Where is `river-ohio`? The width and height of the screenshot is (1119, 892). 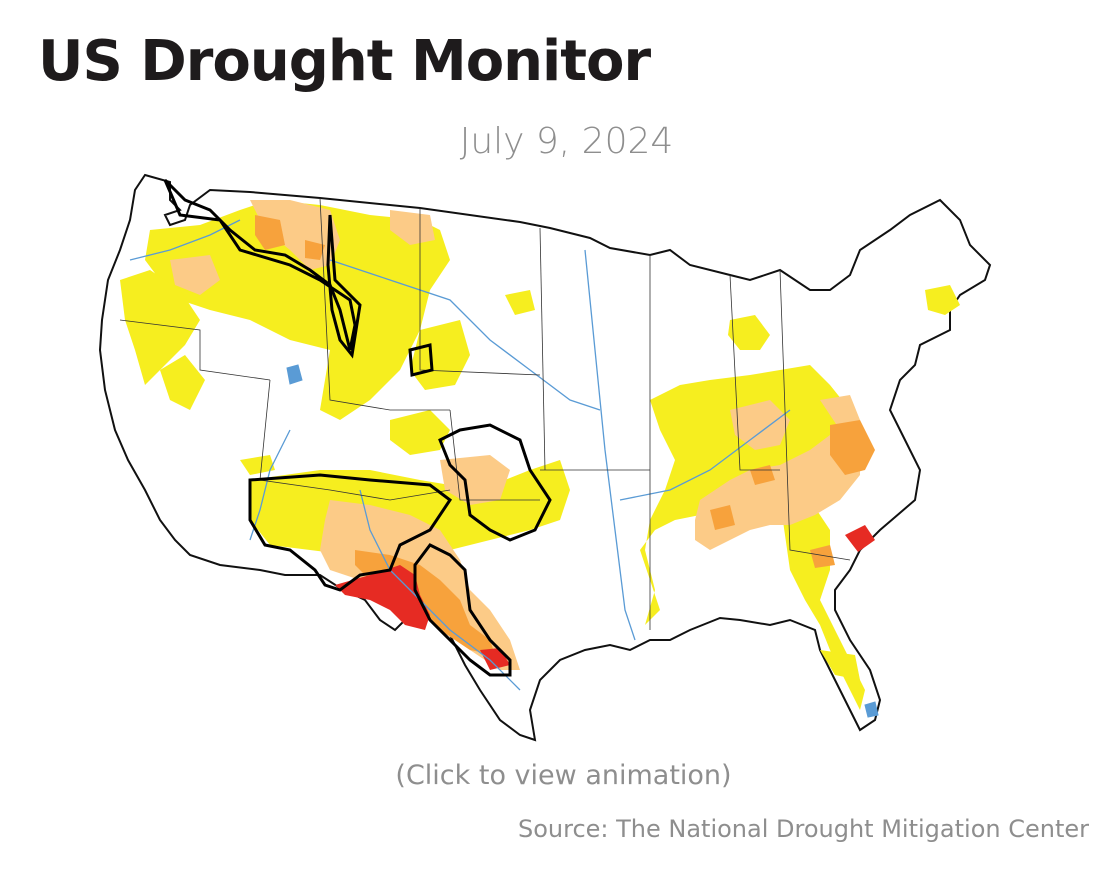
river-ohio is located at coordinates (705, 455).